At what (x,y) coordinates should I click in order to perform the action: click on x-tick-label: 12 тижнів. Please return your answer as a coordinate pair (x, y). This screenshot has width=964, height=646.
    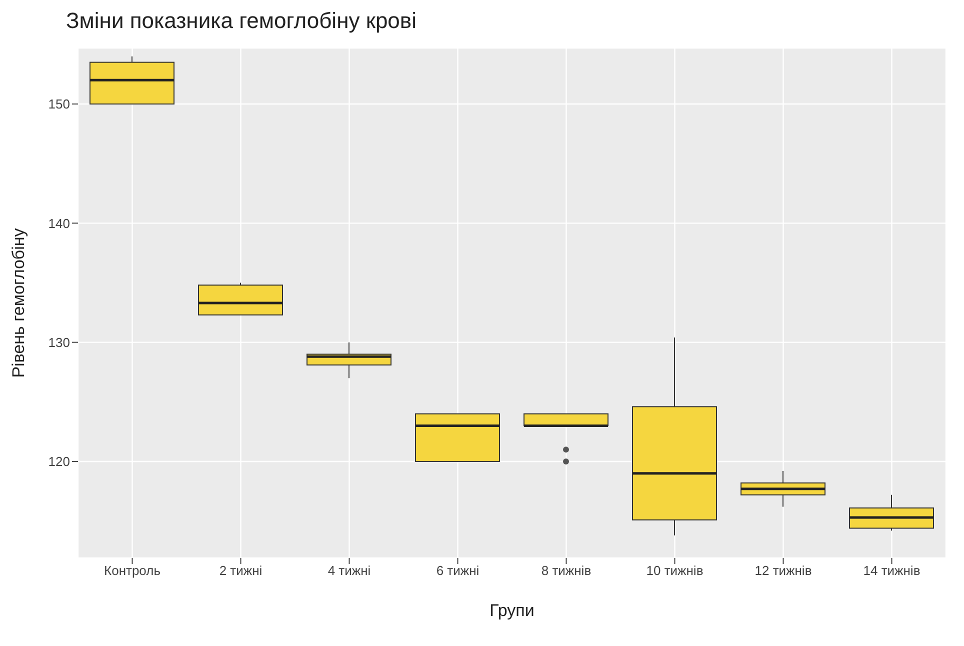
    Looking at the image, I should click on (783, 570).